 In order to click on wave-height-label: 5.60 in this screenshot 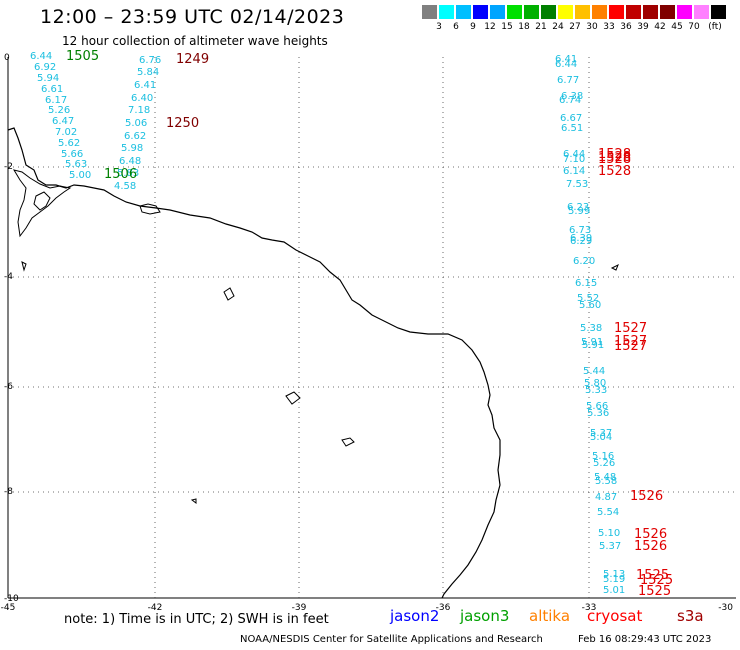, I will do `click(590, 305)`.